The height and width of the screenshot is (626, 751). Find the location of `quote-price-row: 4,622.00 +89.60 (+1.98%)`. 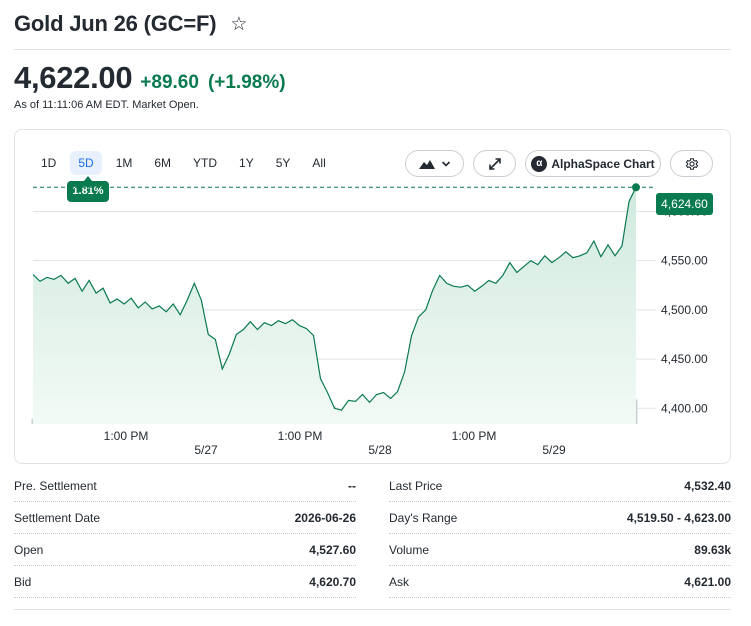

quote-price-row: 4,622.00 +89.60 (+1.98%) is located at coordinates (150, 78).